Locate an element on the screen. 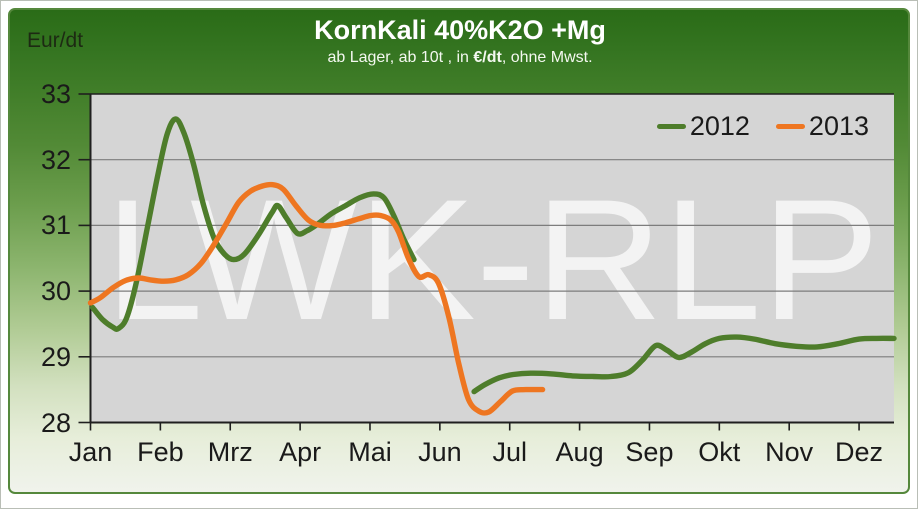 The image size is (918, 509). legend-item-2012: 2012 is located at coordinates (703, 126).